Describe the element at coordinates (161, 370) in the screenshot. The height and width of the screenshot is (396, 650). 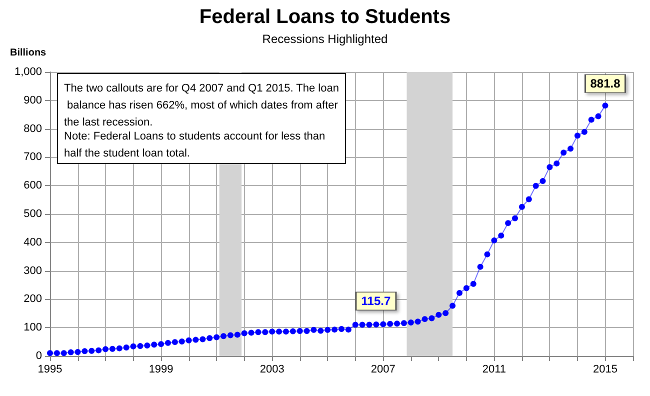
I see `x-tick-label: 1999` at that location.